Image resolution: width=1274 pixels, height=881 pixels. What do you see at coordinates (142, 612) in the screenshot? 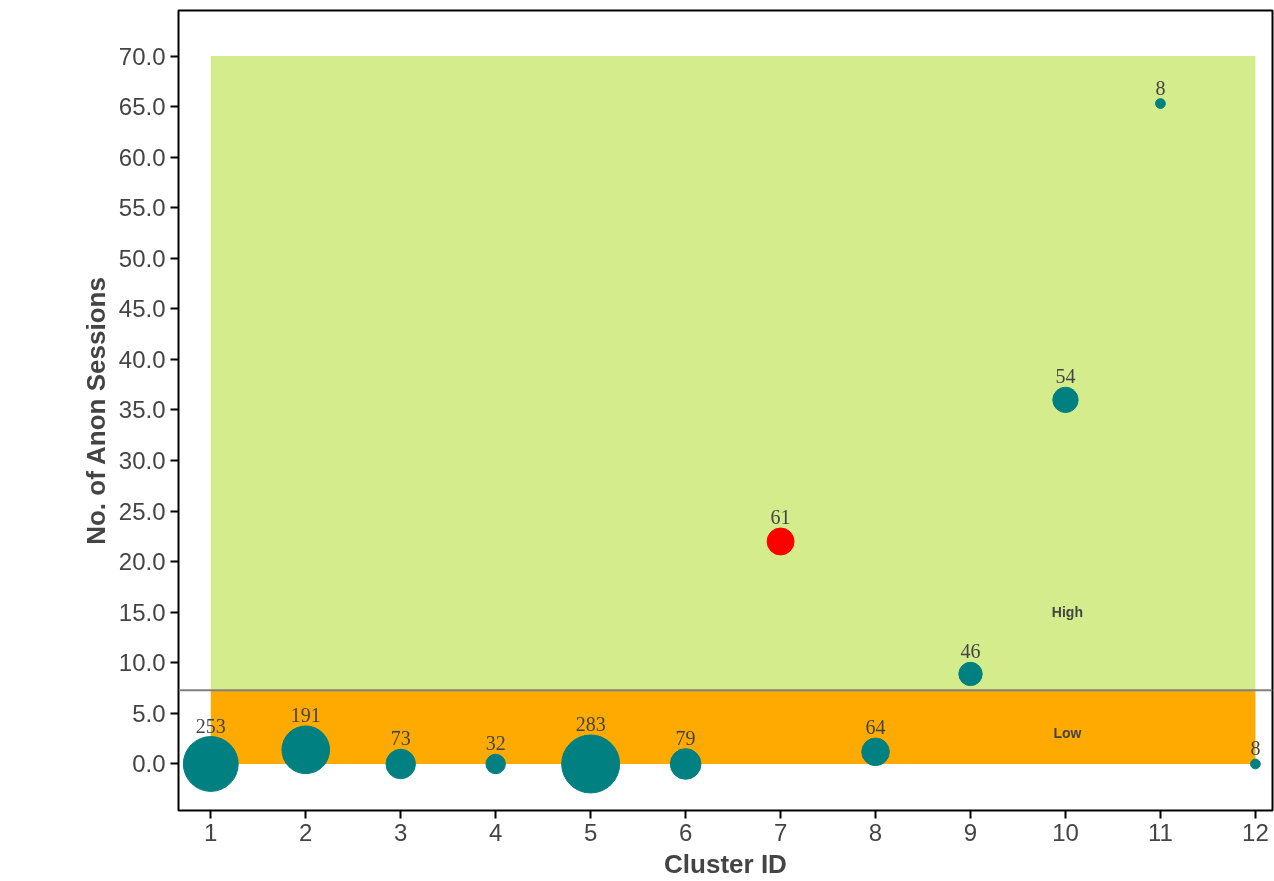
I see `y-tick-label: 15.0` at bounding box center [142, 612].